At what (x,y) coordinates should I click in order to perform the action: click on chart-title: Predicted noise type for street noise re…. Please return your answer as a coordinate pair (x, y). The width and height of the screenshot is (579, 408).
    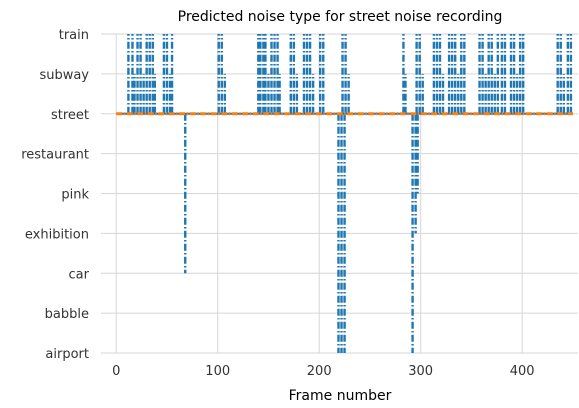
    Looking at the image, I should click on (340, 17).